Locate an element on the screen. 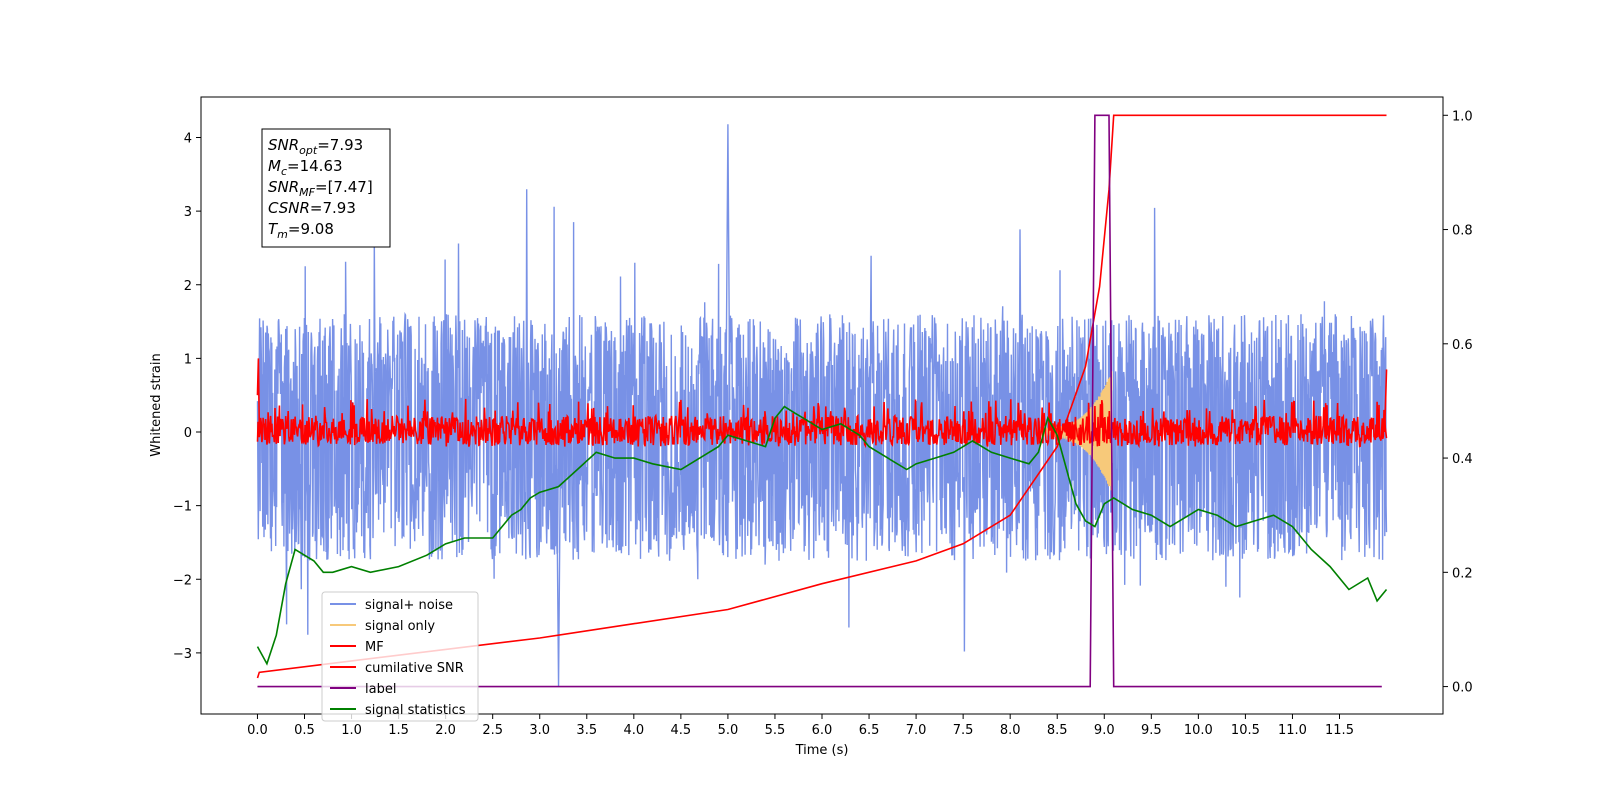 The height and width of the screenshot is (800, 1600). info-line: SNRMF=[7.47] is located at coordinates (320, 188).